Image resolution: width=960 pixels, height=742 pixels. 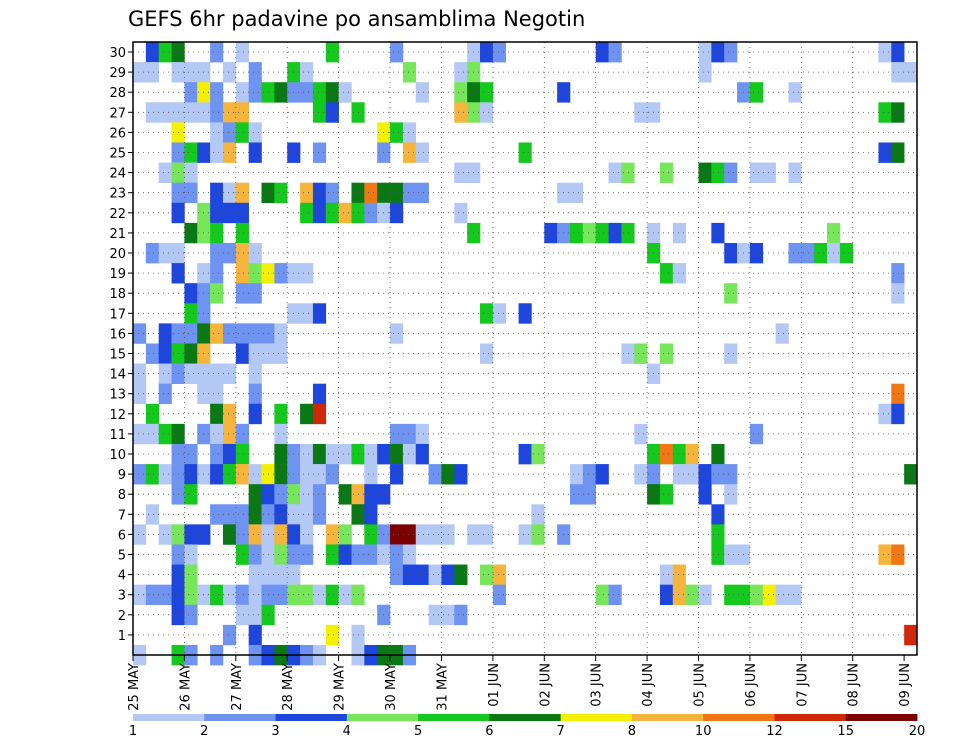 I want to click on y-tick-label: 24, so click(x=117, y=174).